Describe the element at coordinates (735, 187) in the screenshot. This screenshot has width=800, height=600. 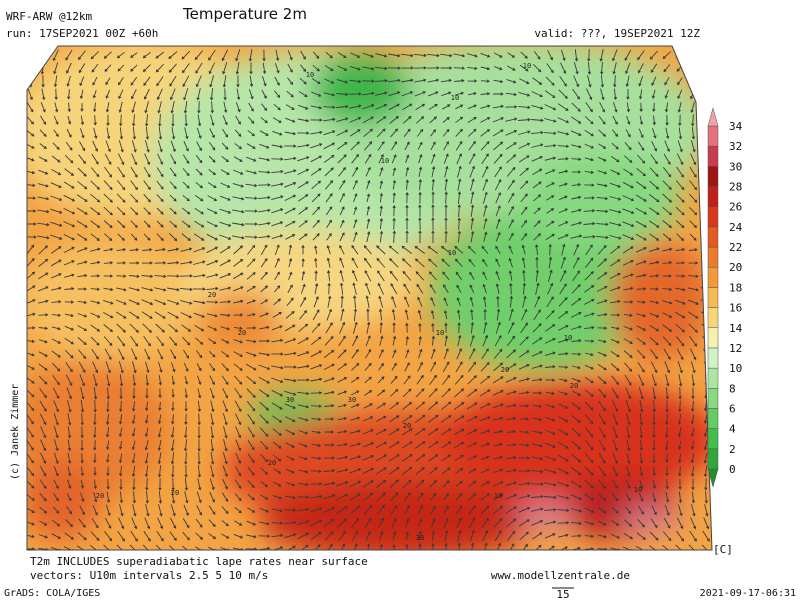
I see `colorbar-label: 28` at that location.